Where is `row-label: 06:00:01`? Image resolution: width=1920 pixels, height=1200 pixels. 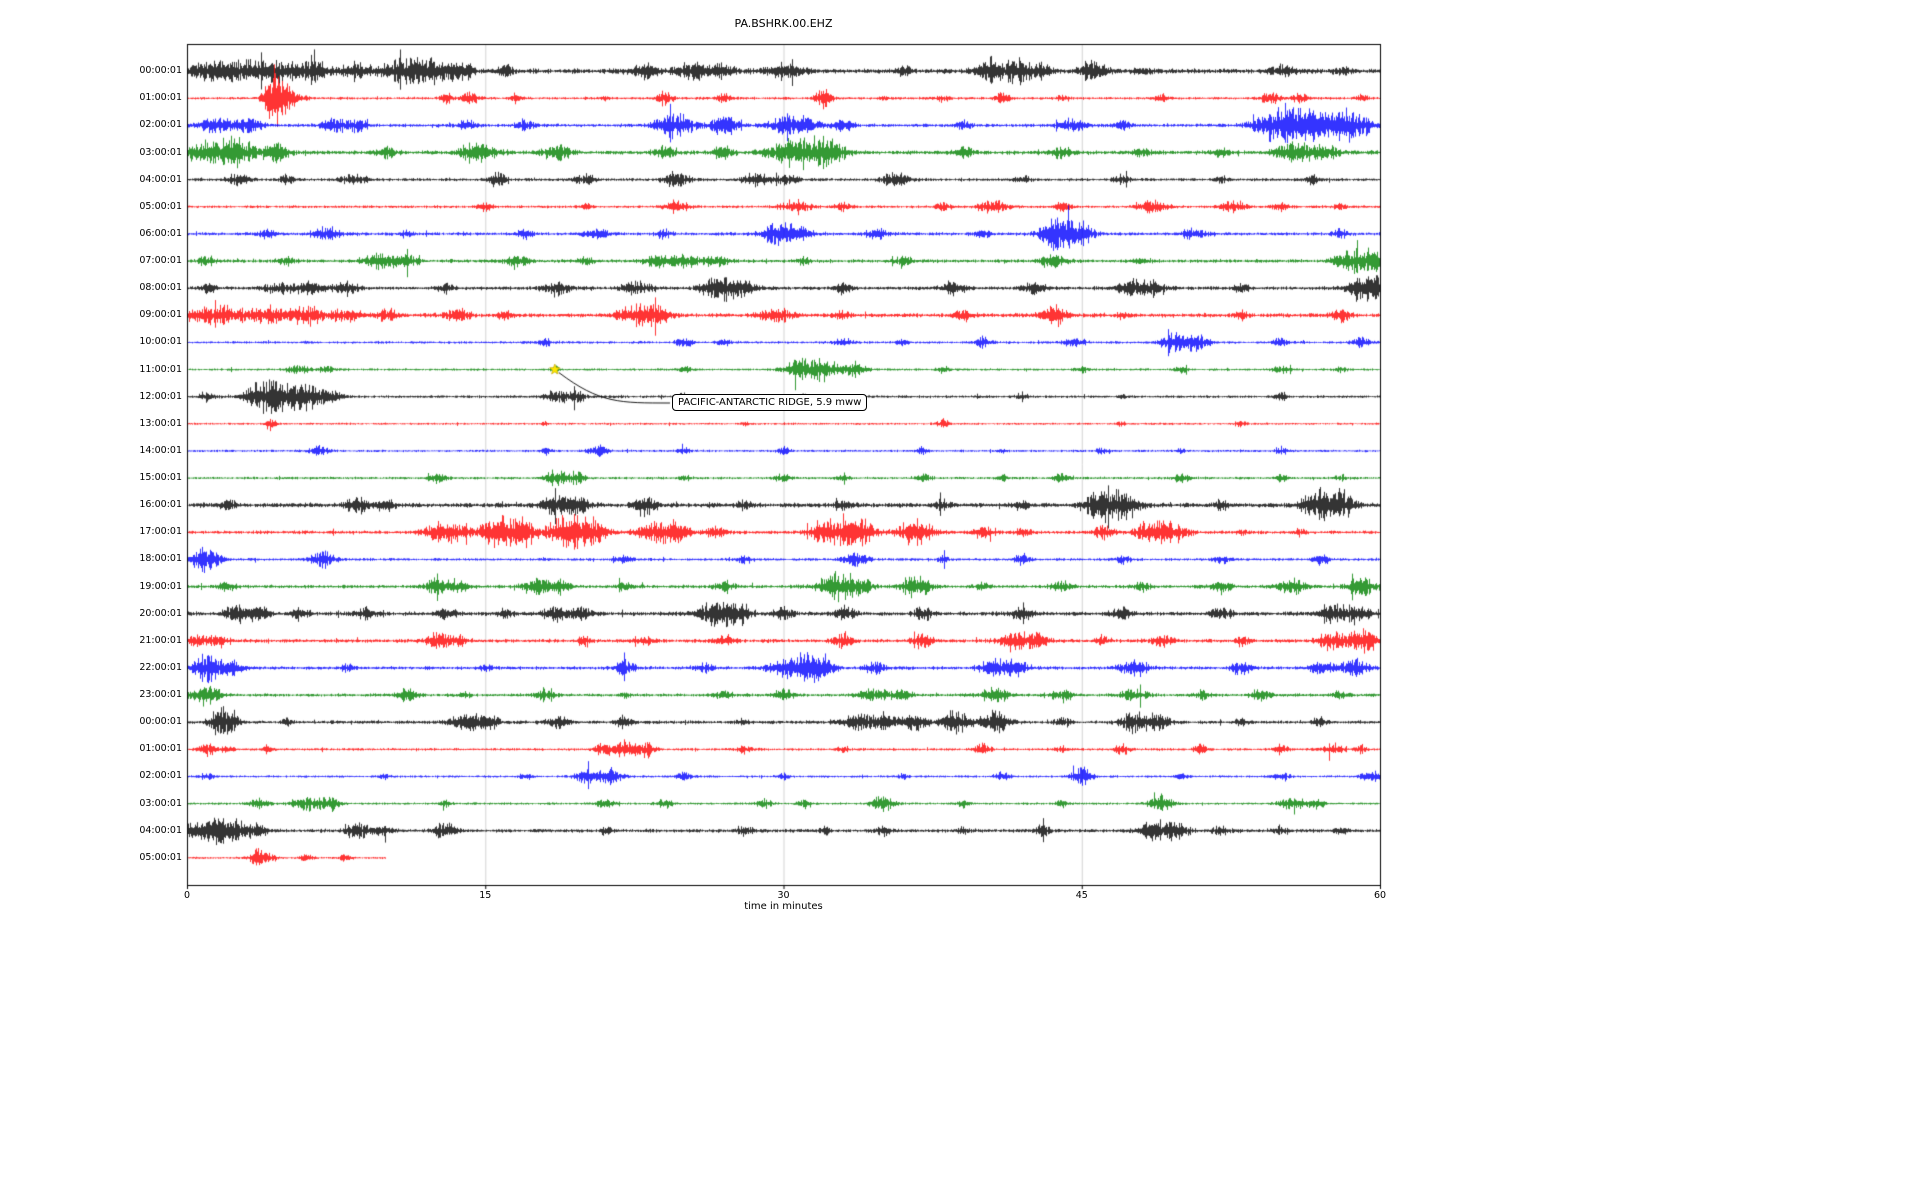
row-label: 06:00:01 is located at coordinates (160, 233).